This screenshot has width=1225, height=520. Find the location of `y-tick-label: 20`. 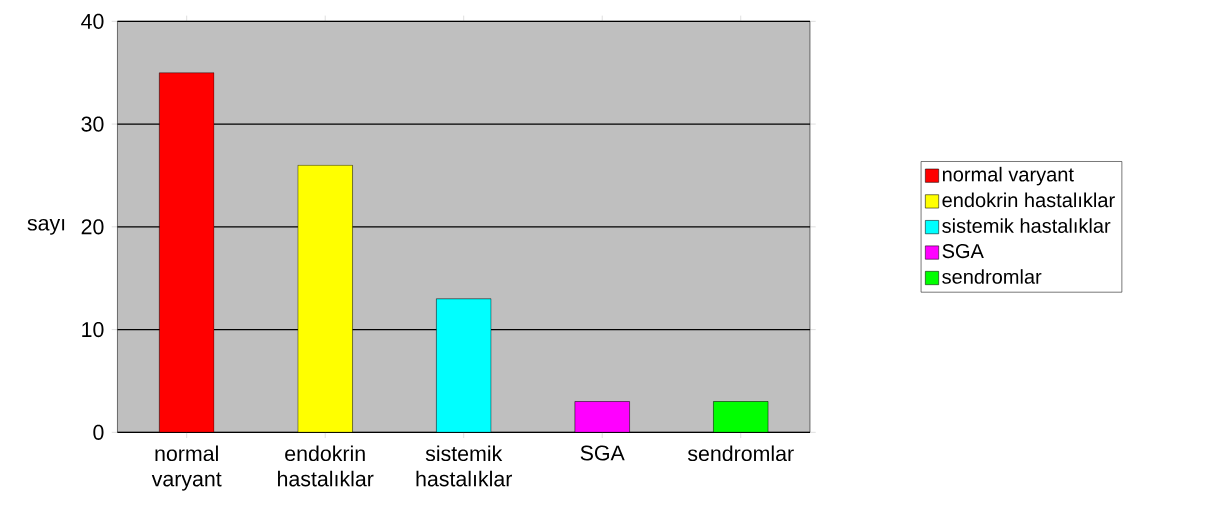

y-tick-label: 20 is located at coordinates (92, 227).